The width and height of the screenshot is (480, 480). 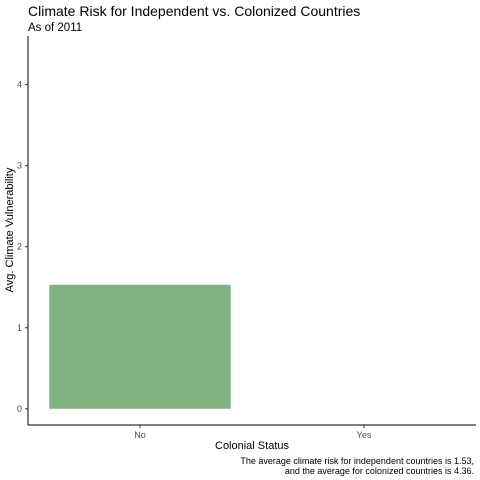 What do you see at coordinates (10, 229) in the screenshot?
I see `y-axis-title: Avg. Climate Vulnerability` at bounding box center [10, 229].